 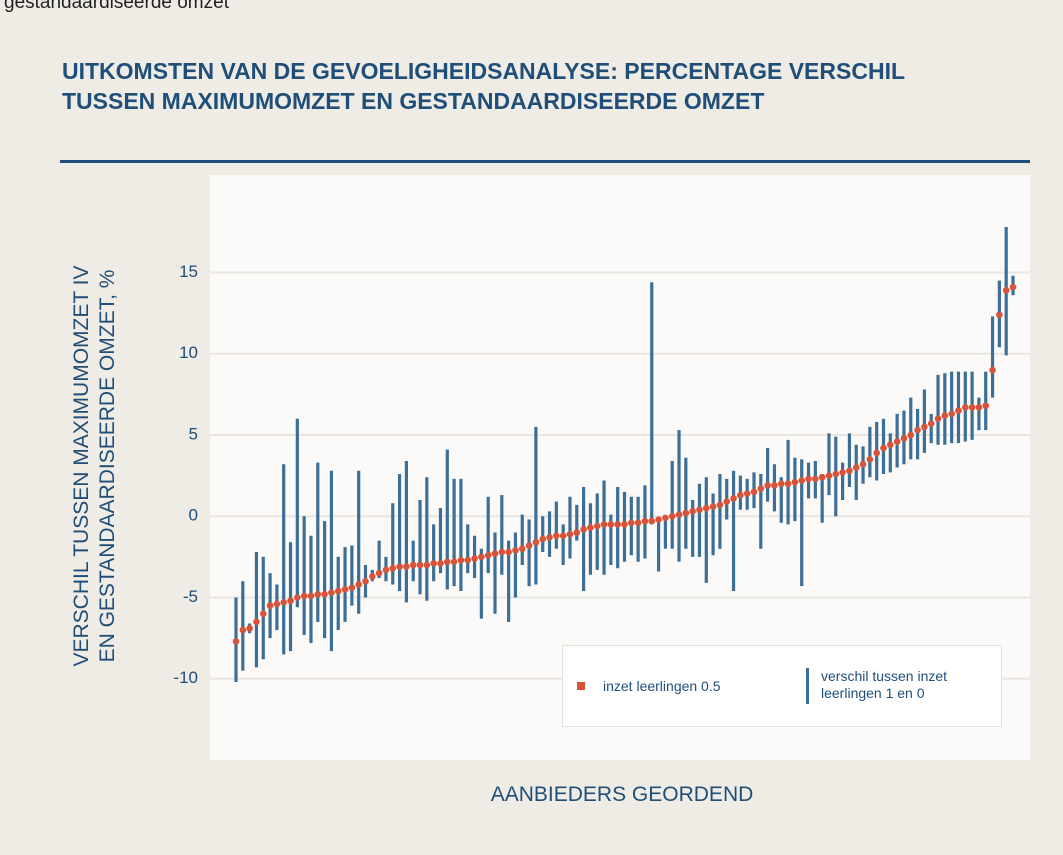 What do you see at coordinates (581, 686) in the screenshot?
I see `legend-dot-swatch` at bounding box center [581, 686].